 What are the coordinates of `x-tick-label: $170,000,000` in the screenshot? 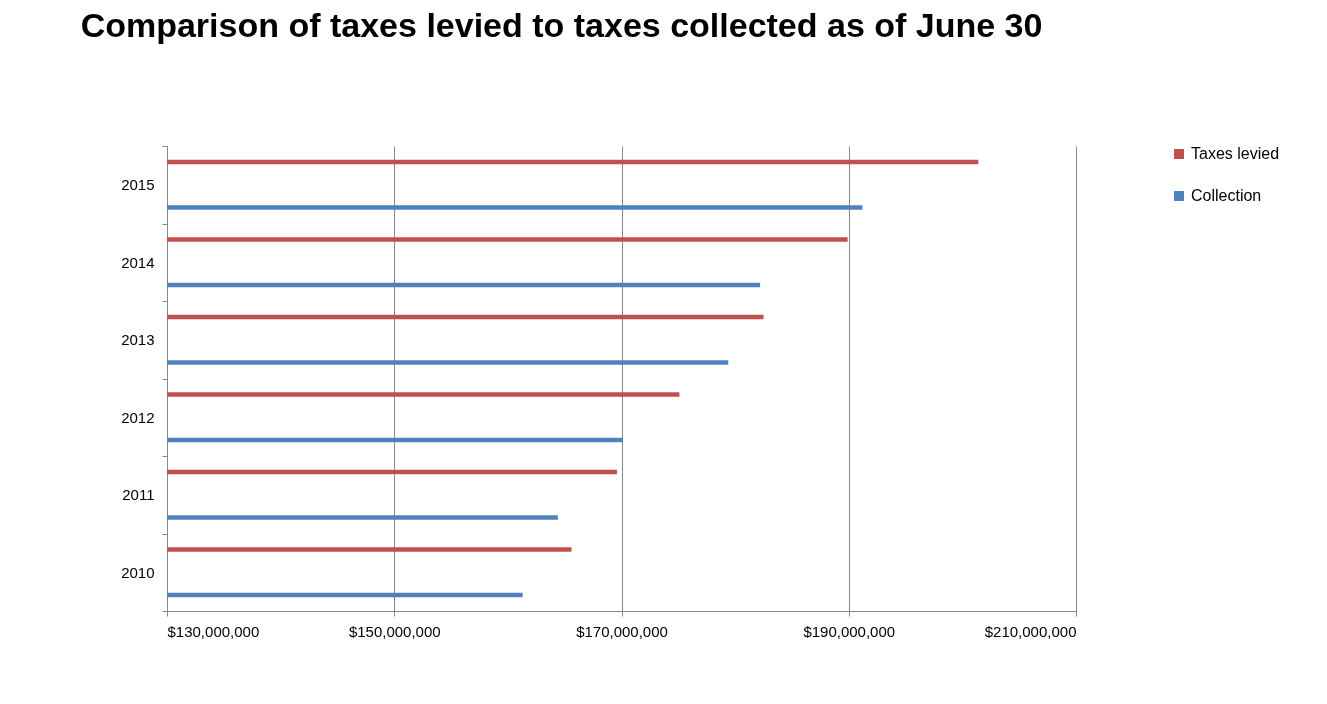 It's located at (622, 631).